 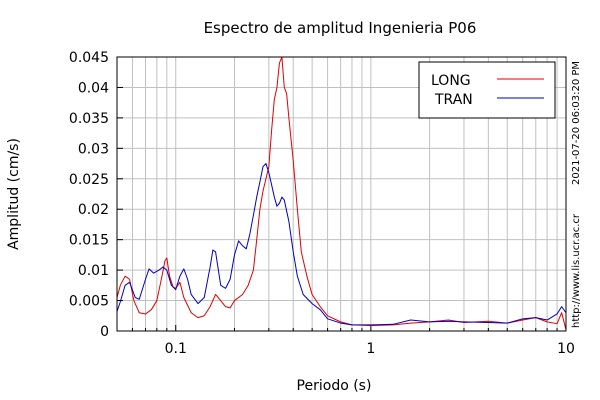 What do you see at coordinates (176, 349) in the screenshot?
I see `x-tick-label: 0.1` at bounding box center [176, 349].